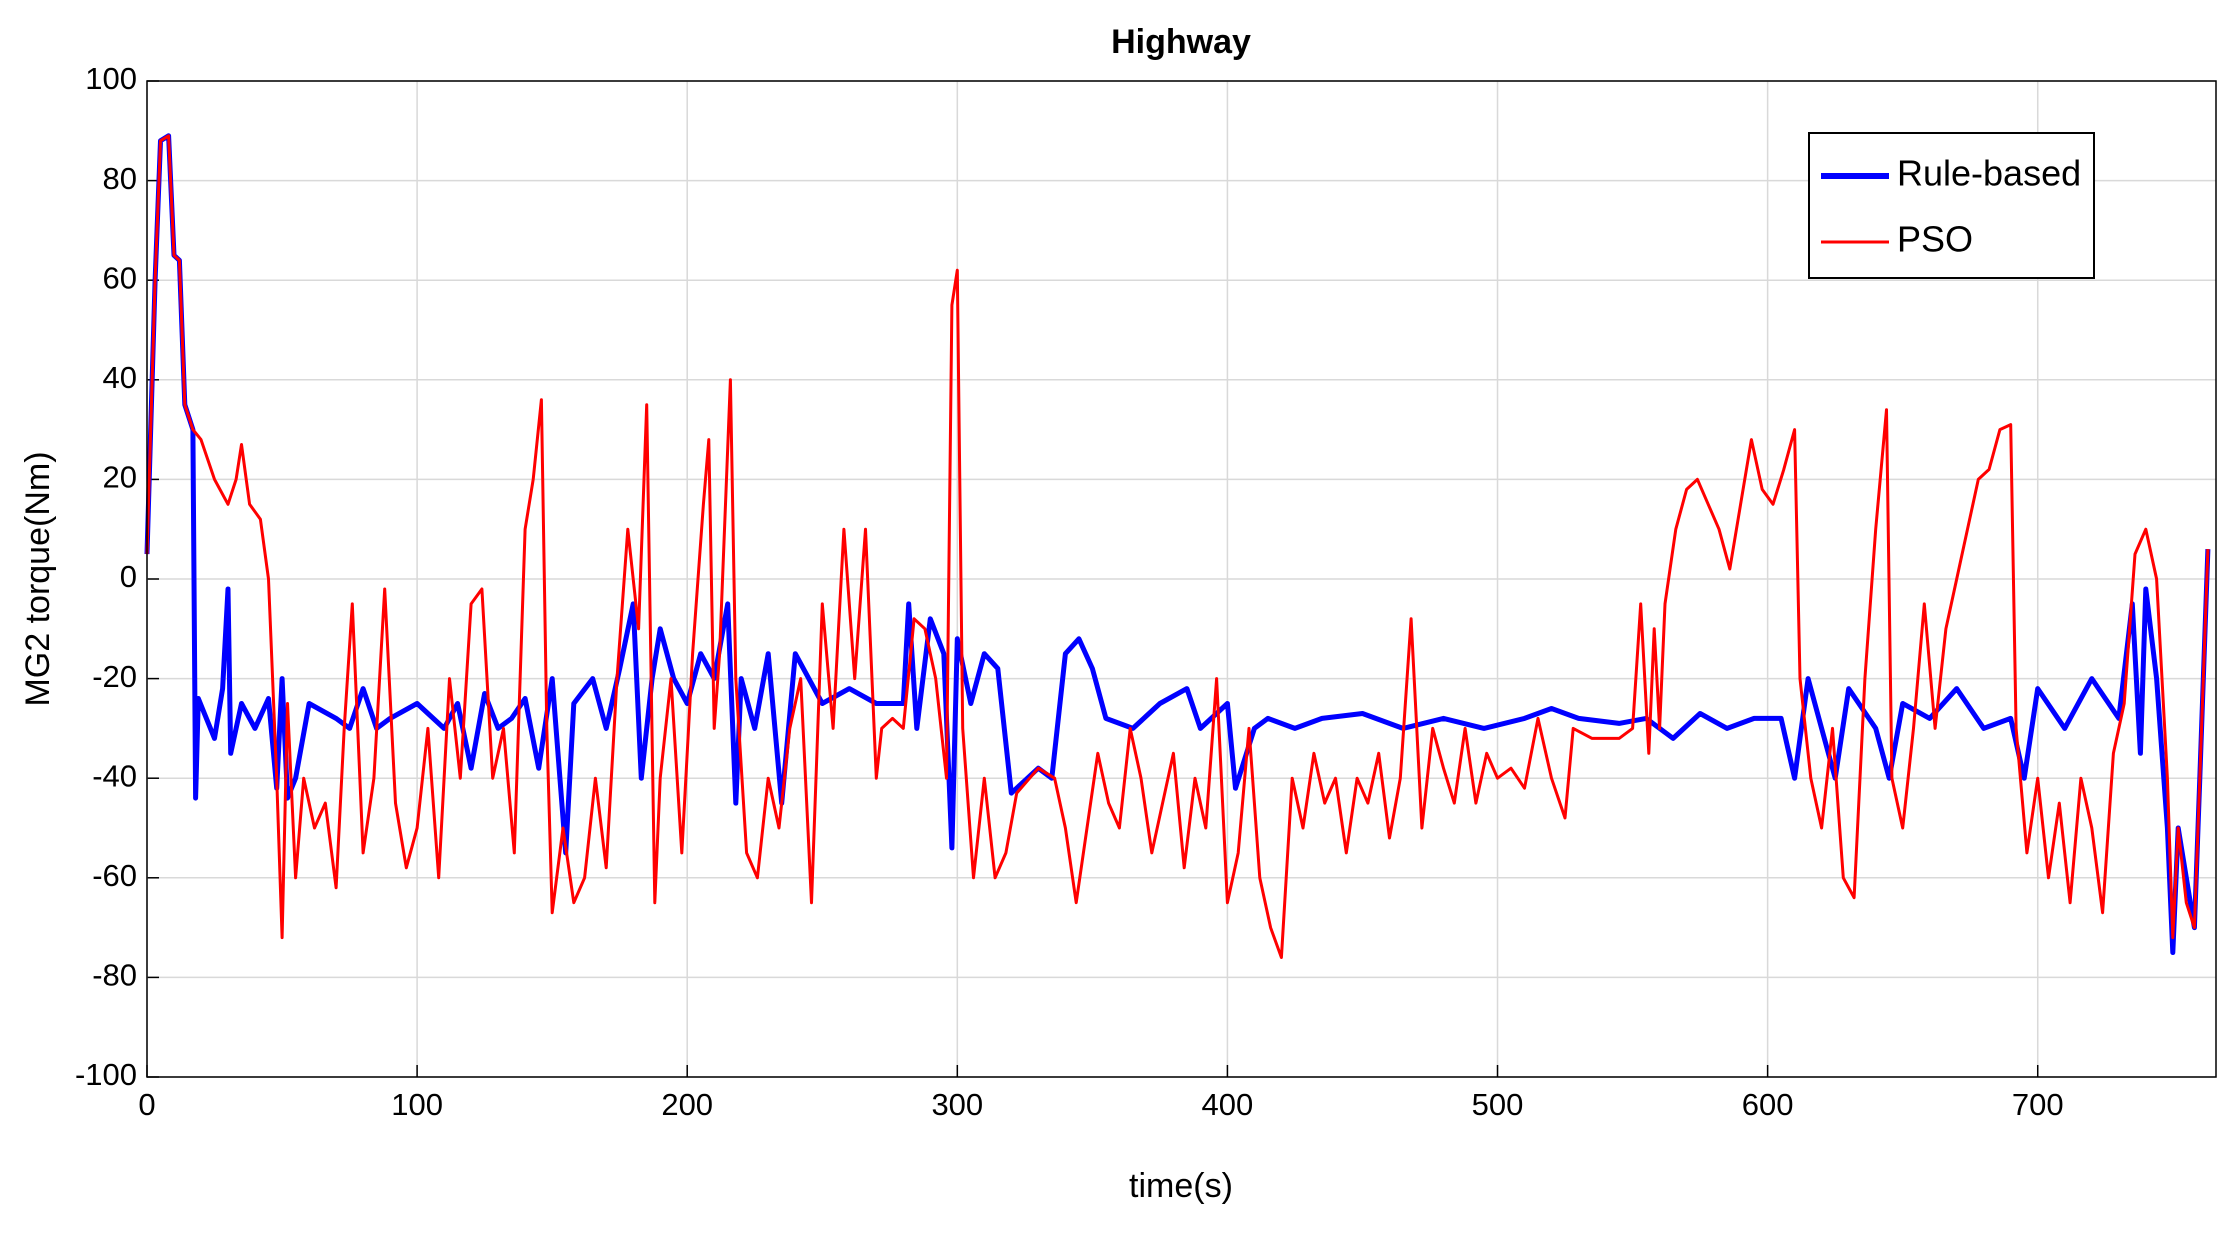 This screenshot has height=1233, width=2237. I want to click on x-axis-label: time(s), so click(1181, 1186).